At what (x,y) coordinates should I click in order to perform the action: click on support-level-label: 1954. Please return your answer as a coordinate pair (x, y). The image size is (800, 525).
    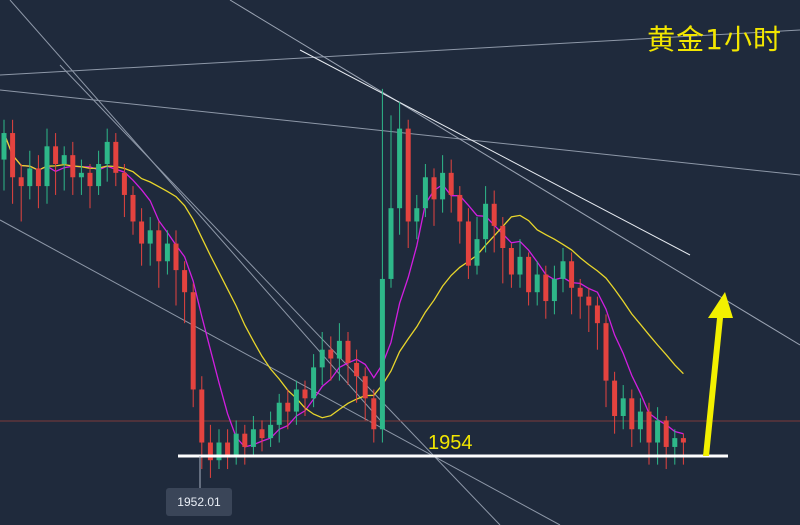
    Looking at the image, I should click on (450, 443).